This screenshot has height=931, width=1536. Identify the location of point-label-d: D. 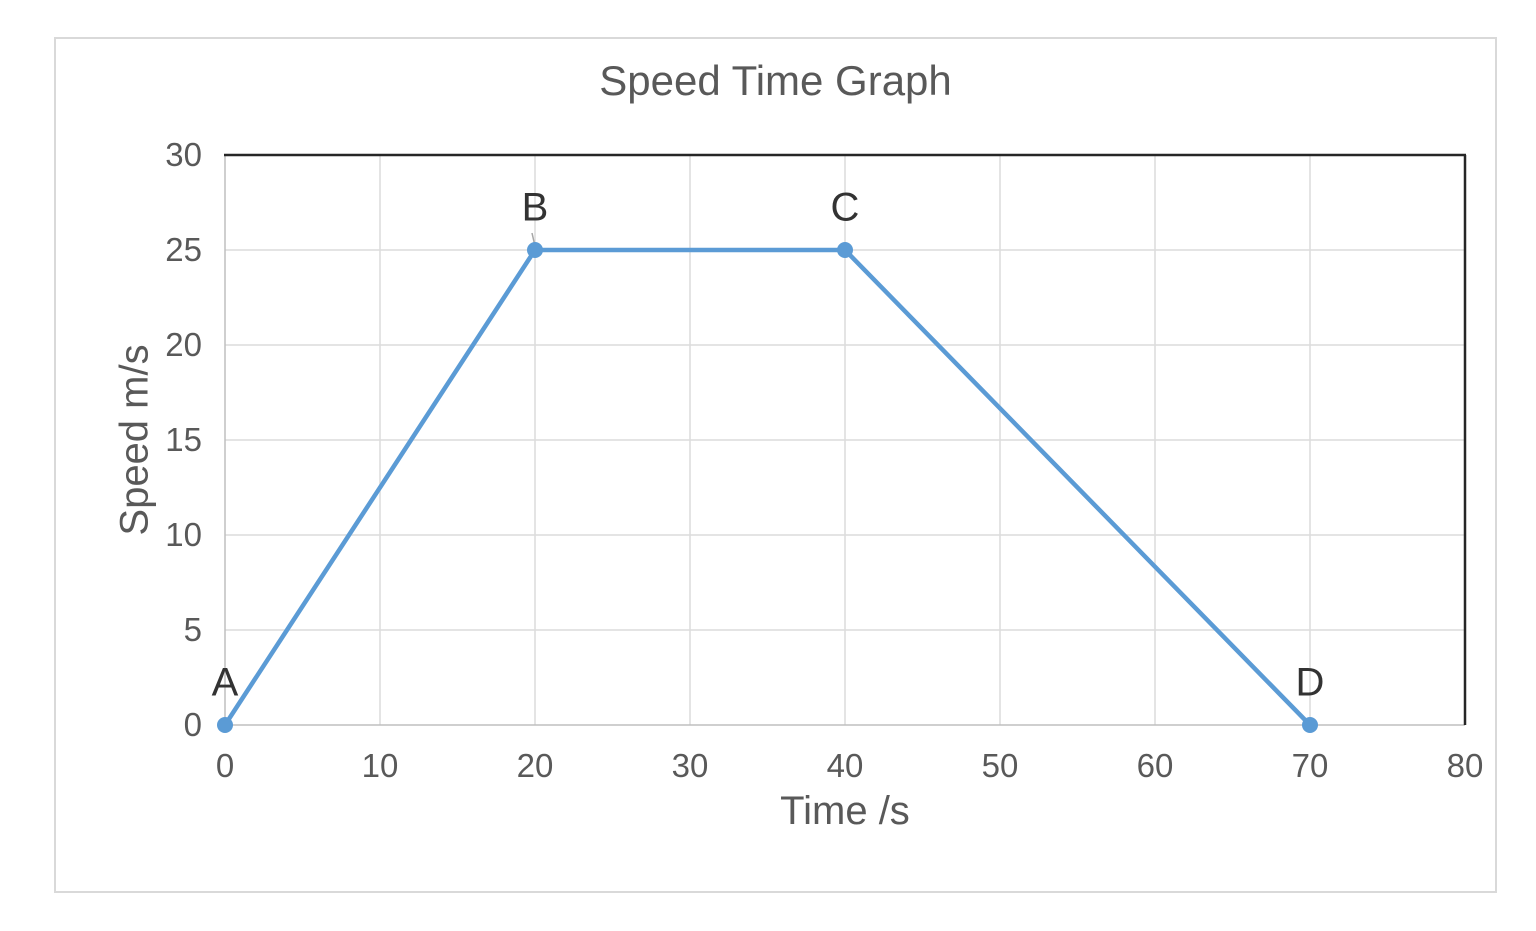
(1310, 682).